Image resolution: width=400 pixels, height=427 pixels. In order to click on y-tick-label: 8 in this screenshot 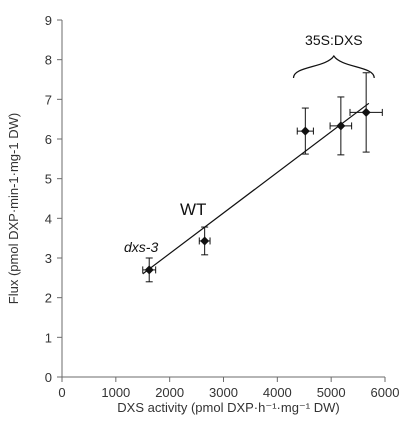, I will do `click(48, 60)`.